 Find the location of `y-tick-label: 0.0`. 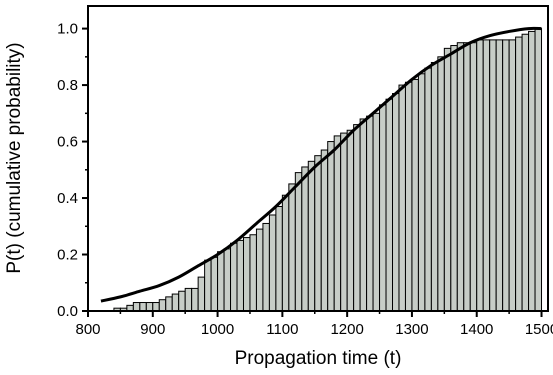

y-tick-label: 0.0 is located at coordinates (67, 311).